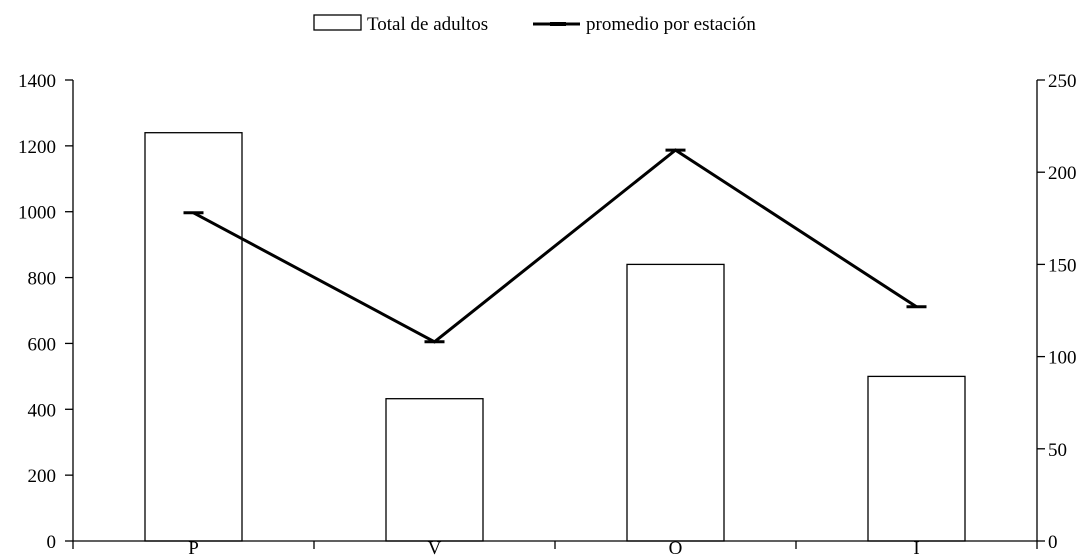 This screenshot has width=1092, height=557. I want to click on y-right-tick-label: 150, so click(1062, 265).